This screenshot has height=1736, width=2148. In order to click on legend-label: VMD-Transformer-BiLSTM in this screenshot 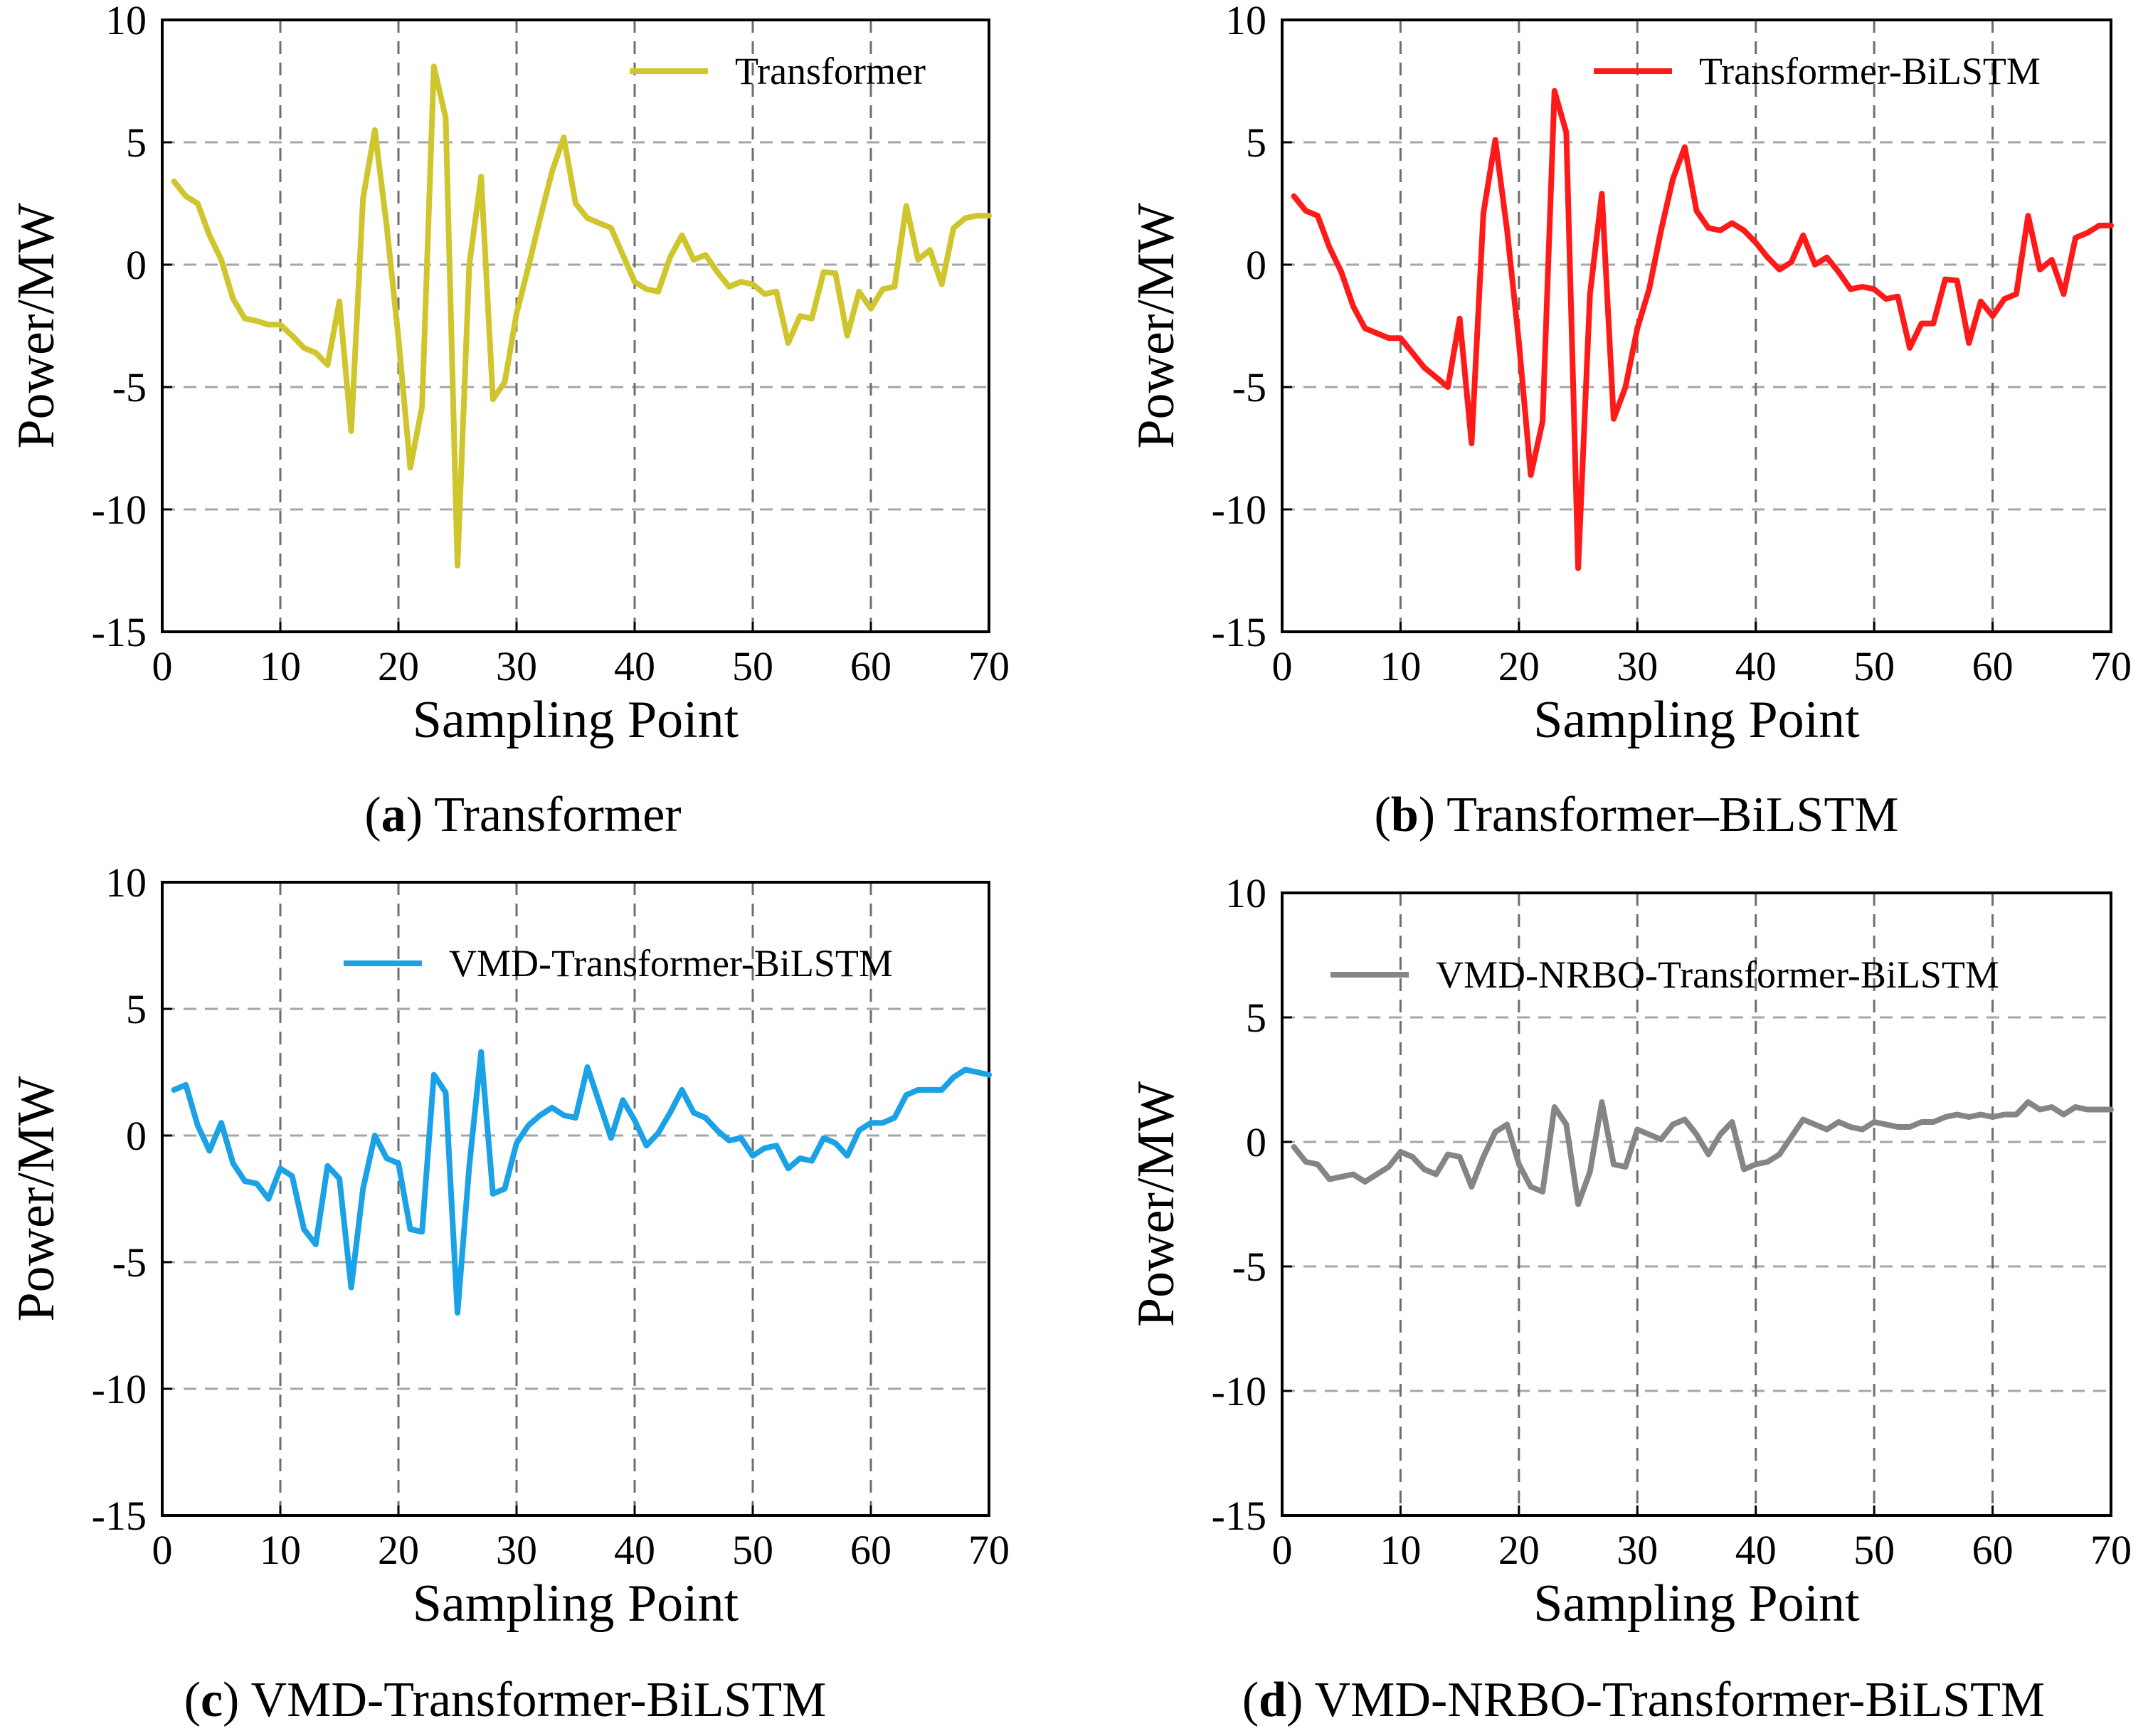, I will do `click(671, 963)`.